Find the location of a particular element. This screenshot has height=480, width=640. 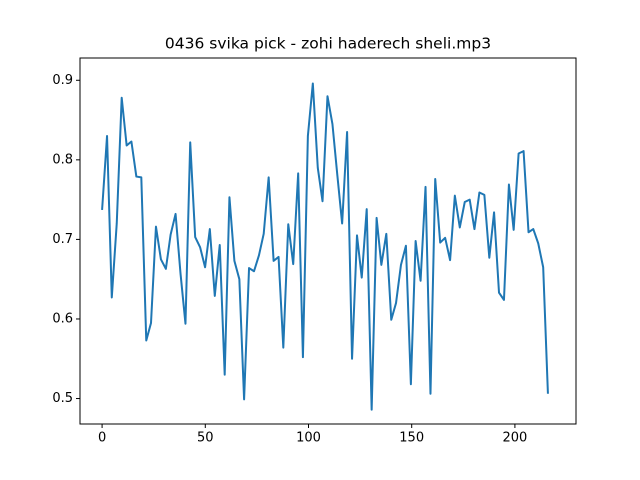

y-tick-label: 0.7 is located at coordinates (62, 239).